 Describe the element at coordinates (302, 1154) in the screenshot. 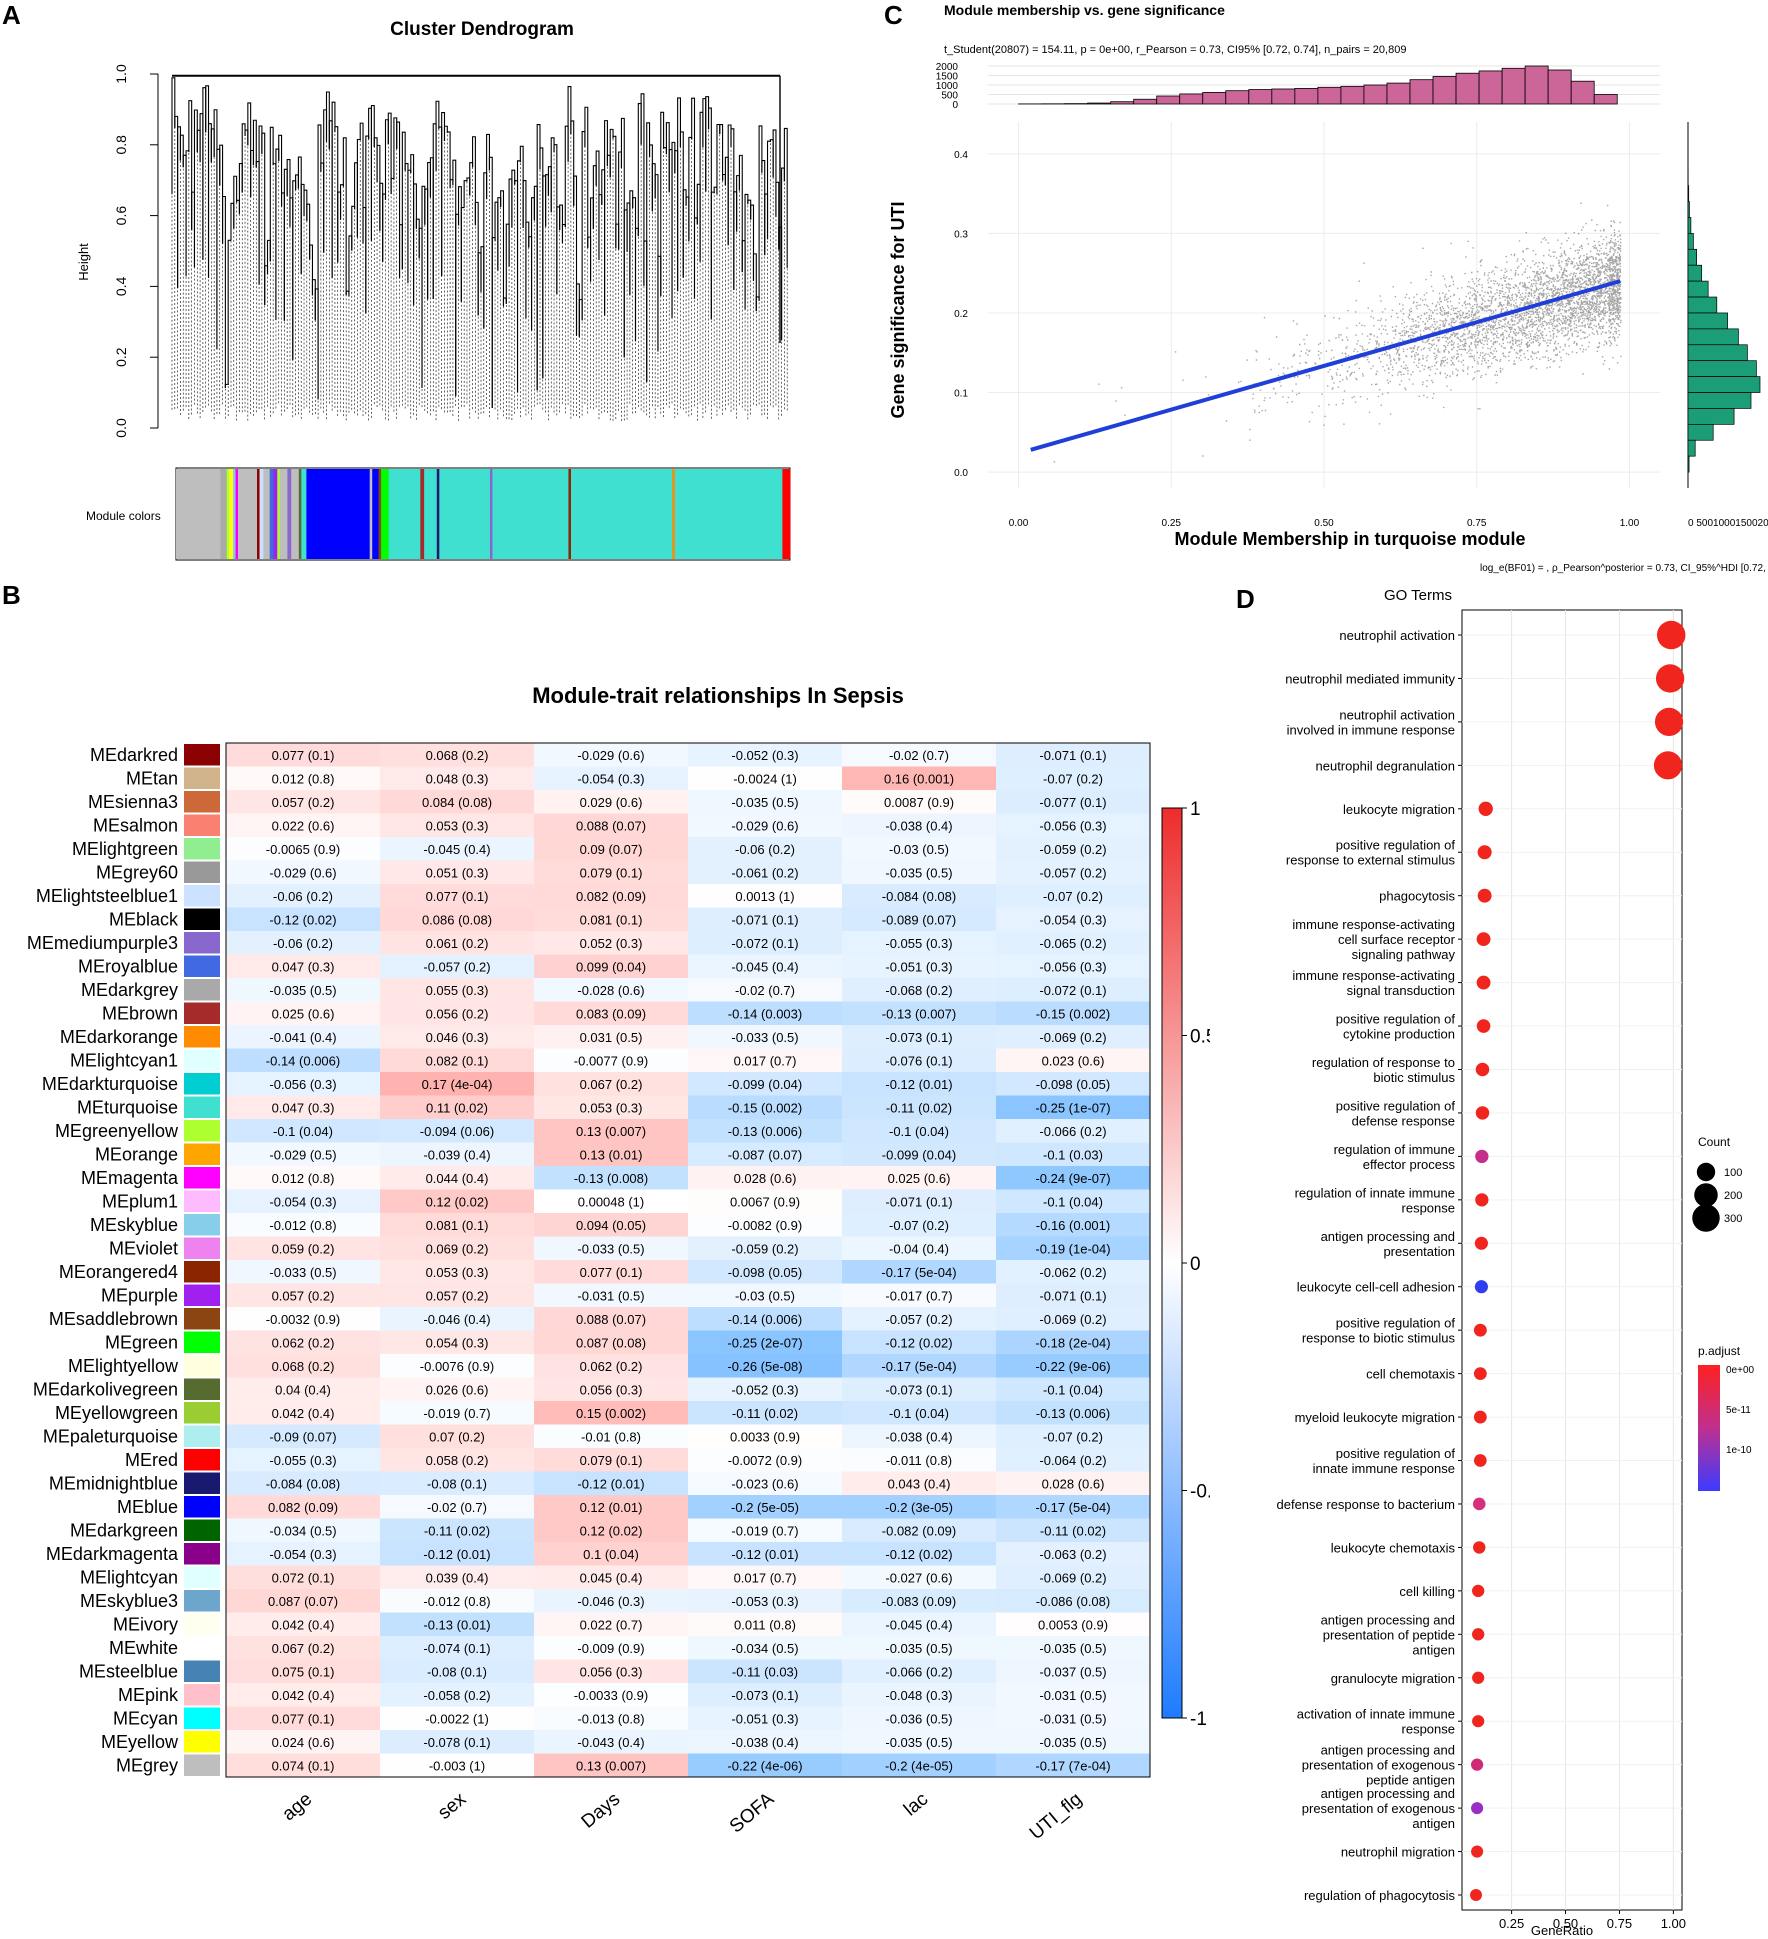

I see `heatmap-cell-label: -0.029 (0.5)` at that location.